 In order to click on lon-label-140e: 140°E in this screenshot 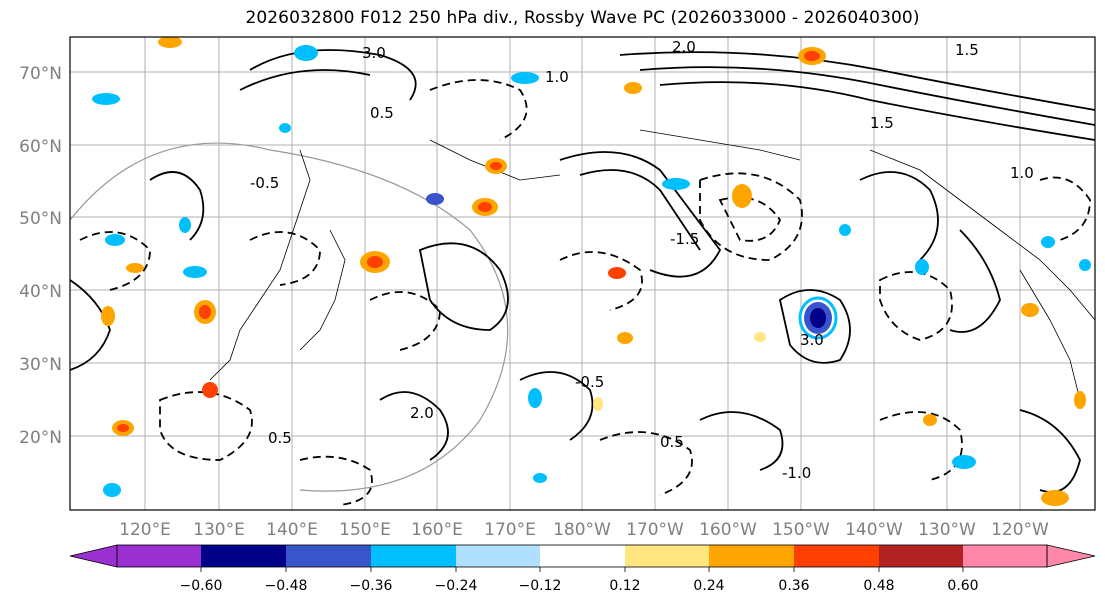, I will do `click(292, 530)`.